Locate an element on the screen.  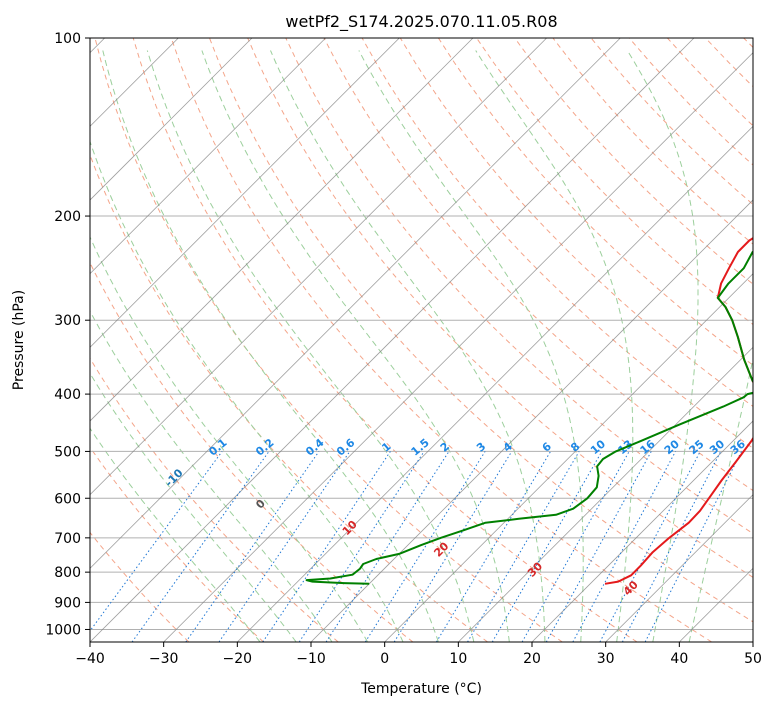
x-tick-label: 0 is located at coordinates (384, 659).